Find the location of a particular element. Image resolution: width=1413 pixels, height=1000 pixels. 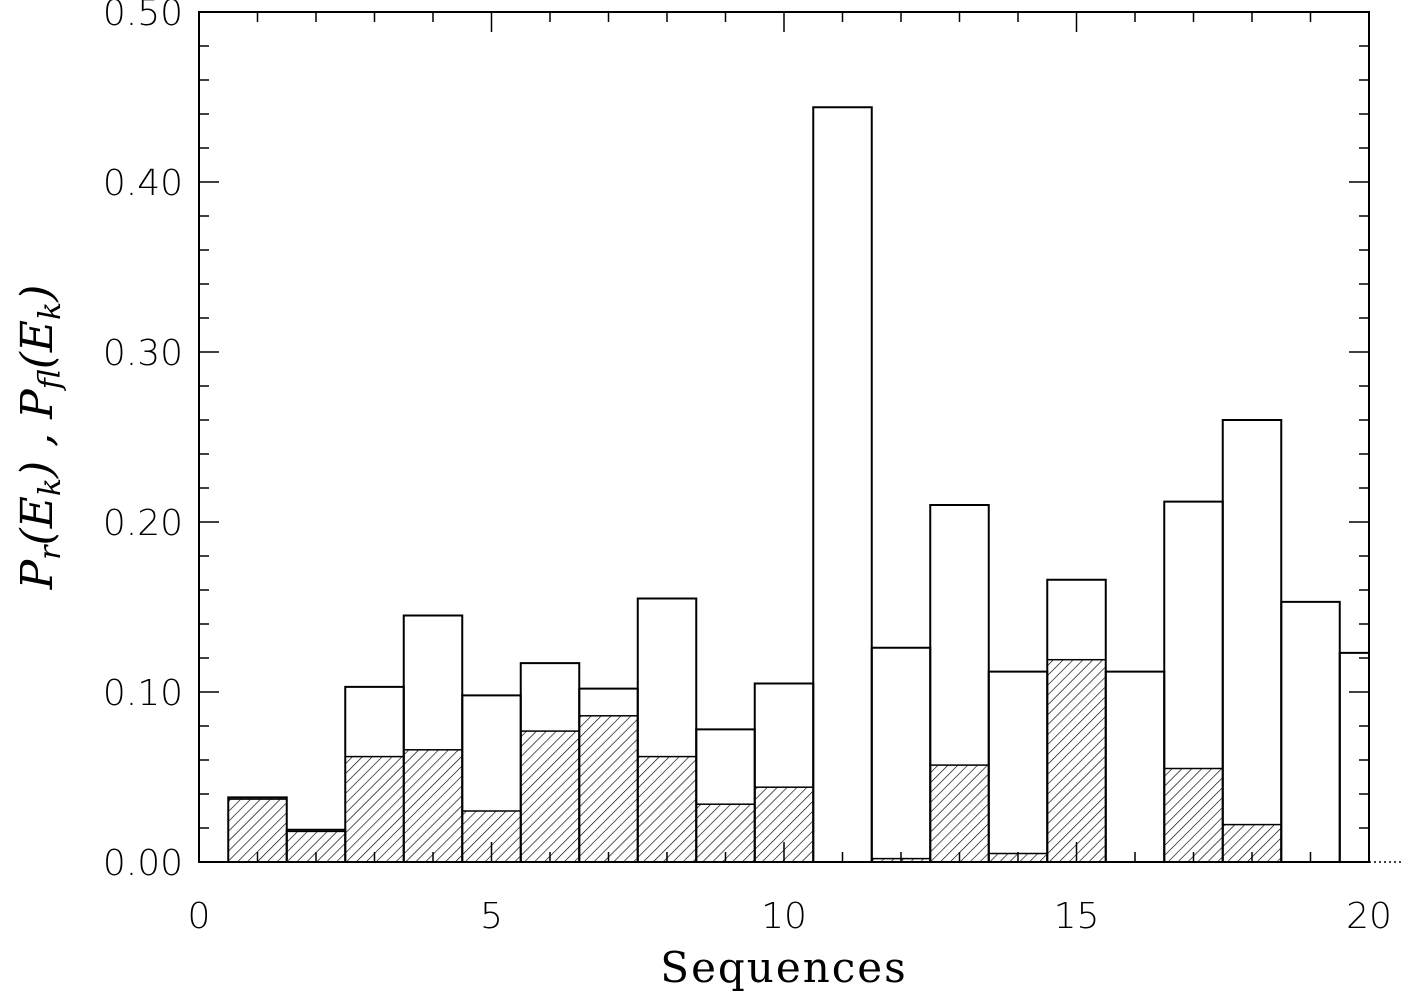

x-tick-label: 10 is located at coordinates (784, 916).